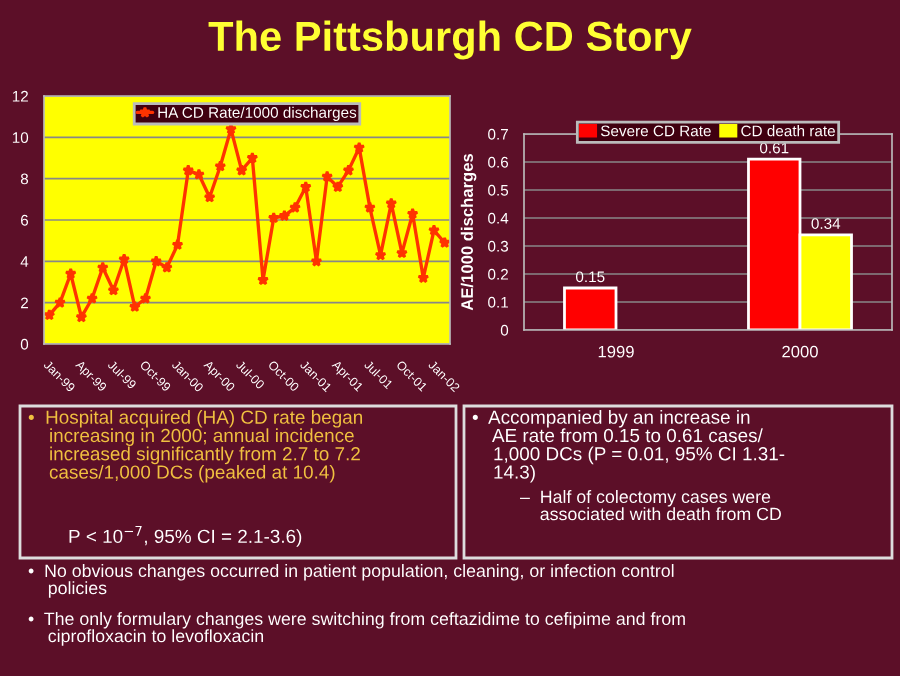 Image resolution: width=900 pixels, height=676 pixels. I want to click on text: – Half of colectomy cases were associated with death from CD, so click(650, 505).